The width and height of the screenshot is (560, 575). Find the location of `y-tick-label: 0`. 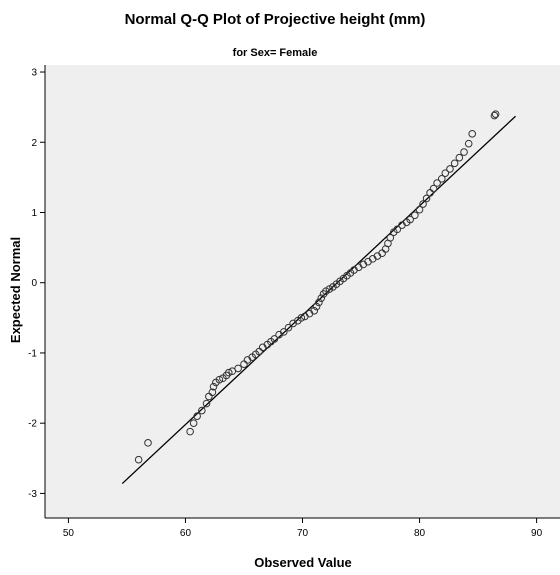

y-tick-label: 0 is located at coordinates (34, 283).